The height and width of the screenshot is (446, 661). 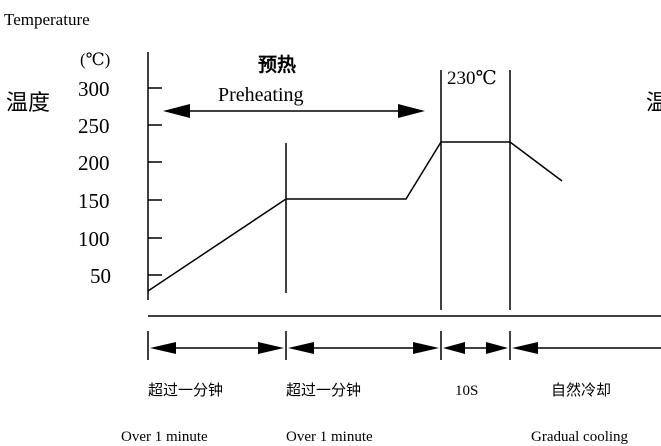 I want to click on phase-2-cn-label: 超过一分钟, so click(x=323, y=390).